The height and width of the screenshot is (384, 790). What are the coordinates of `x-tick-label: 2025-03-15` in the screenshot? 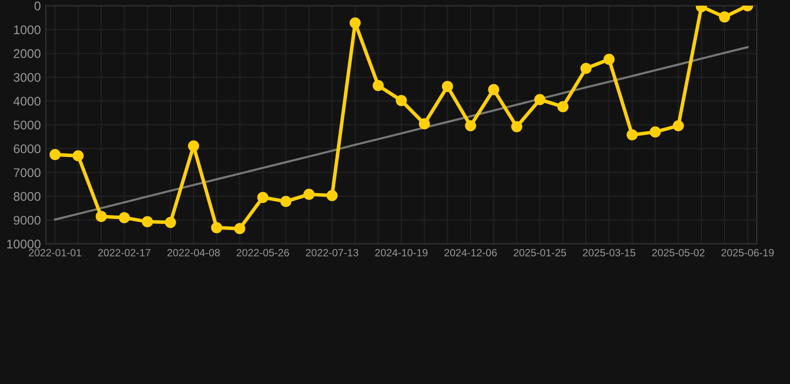 It's located at (609, 252).